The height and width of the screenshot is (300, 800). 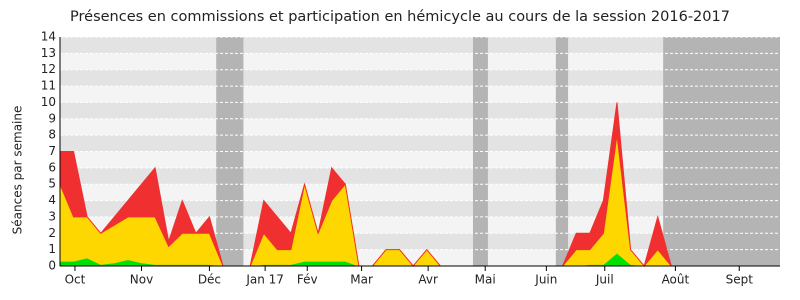 What do you see at coordinates (141, 280) in the screenshot?
I see `x-tick-label: Nov` at bounding box center [141, 280].